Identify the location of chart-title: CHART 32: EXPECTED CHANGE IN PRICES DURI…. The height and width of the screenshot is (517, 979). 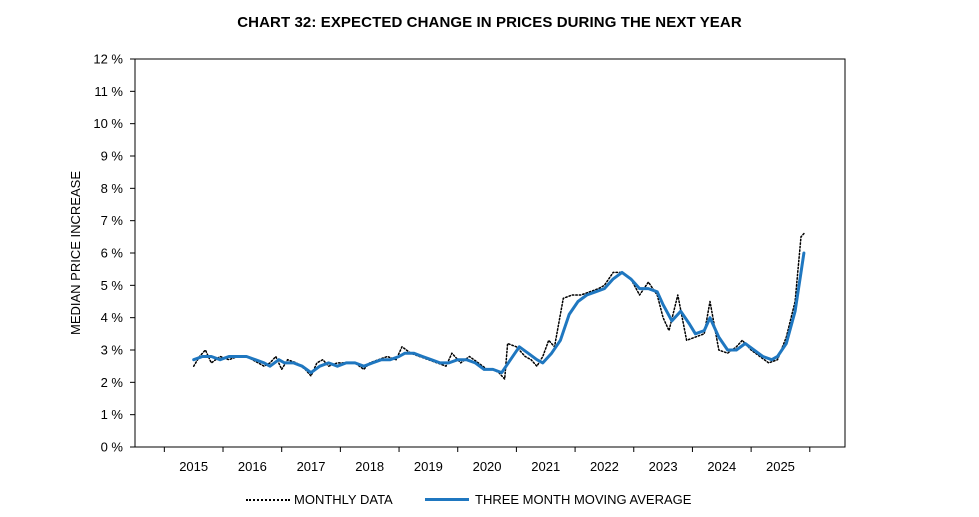
(489, 22).